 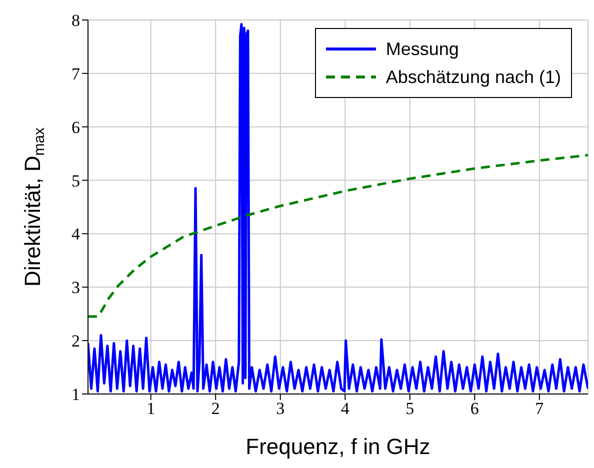 I want to click on y-tick-label: 5, so click(x=76, y=180).